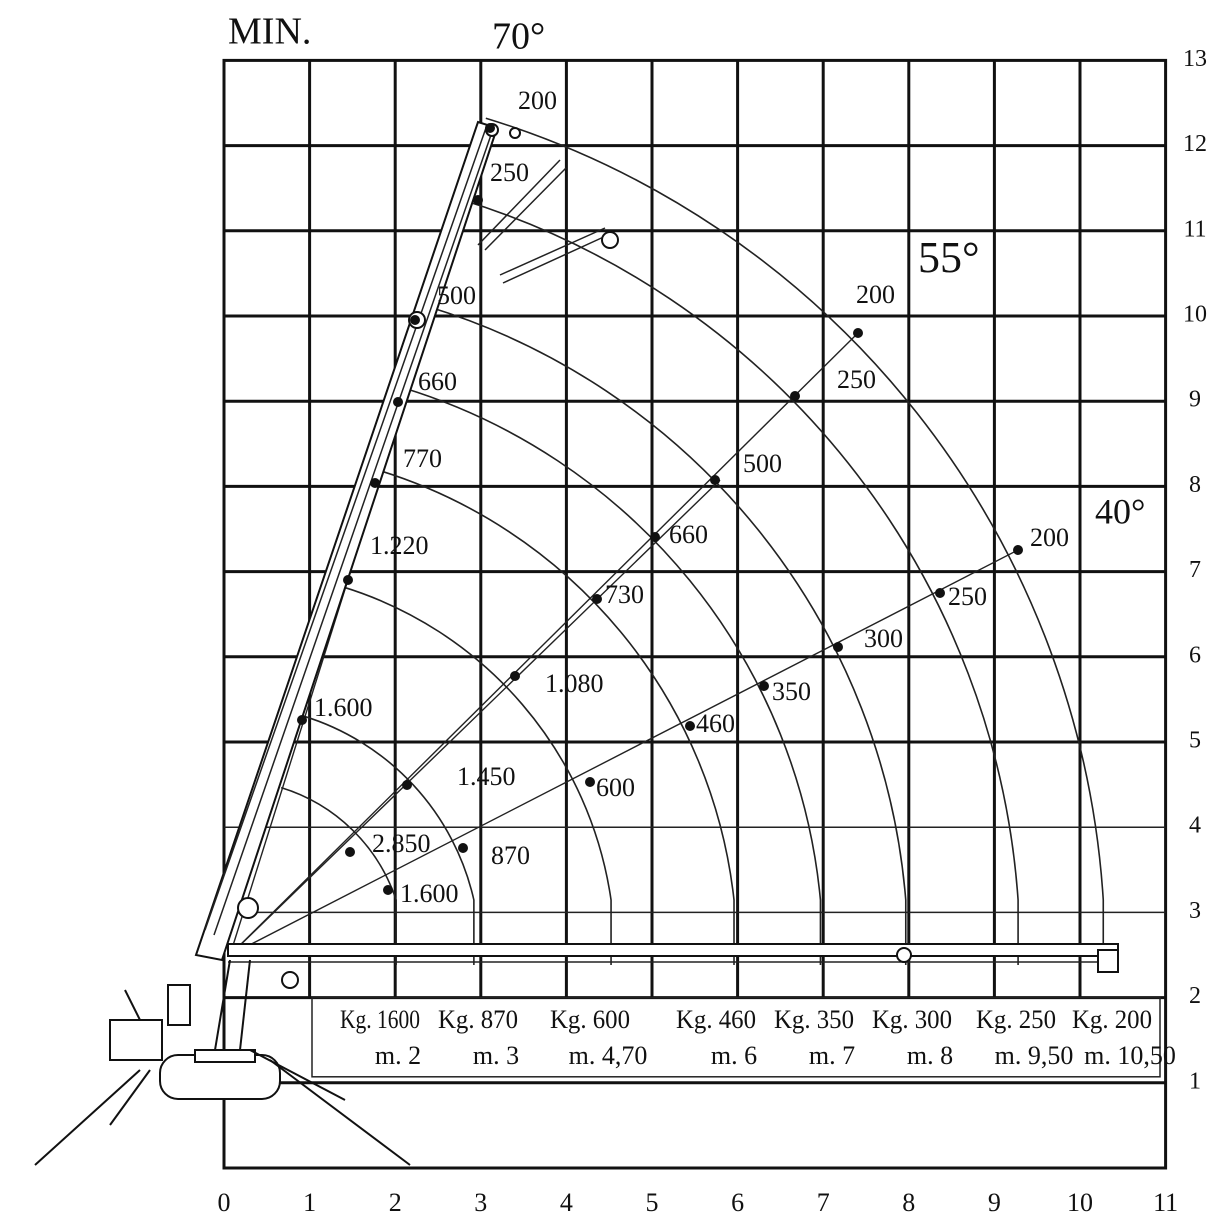 The height and width of the screenshot is (1229, 1220). I want to click on capacity-kg: Kg. 1600, so click(380, 1019).